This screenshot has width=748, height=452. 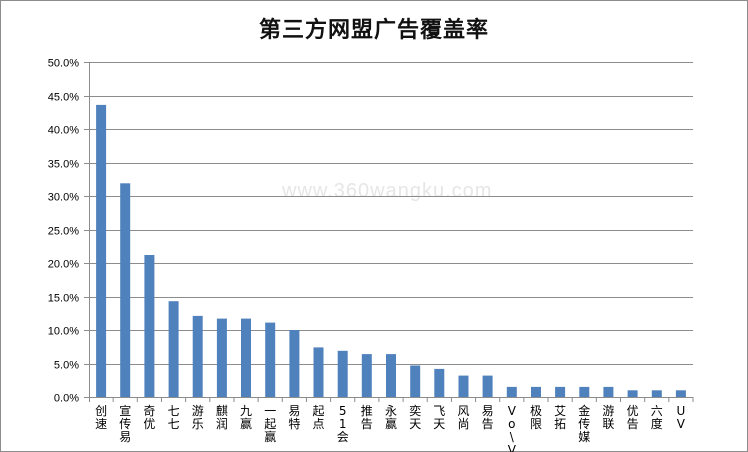 I want to click on x-tick-label: 一起赢, so click(x=270, y=424).